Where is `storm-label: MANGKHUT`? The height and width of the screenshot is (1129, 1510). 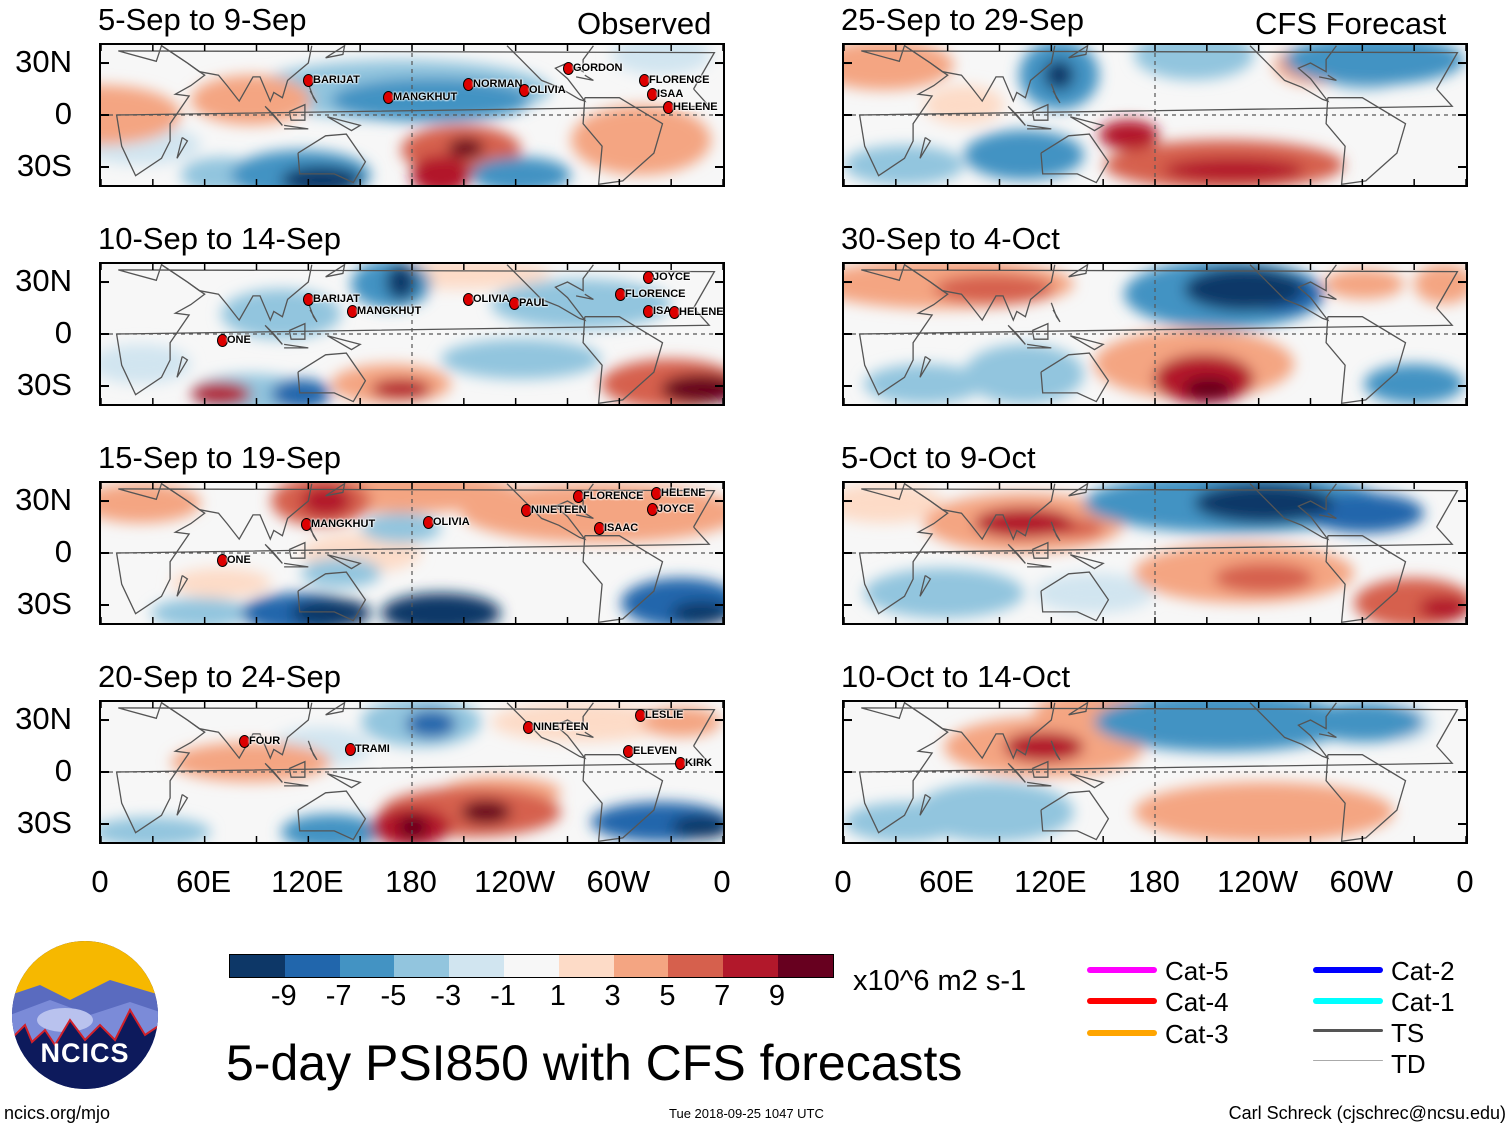 storm-label: MANGKHUT is located at coordinates (389, 311).